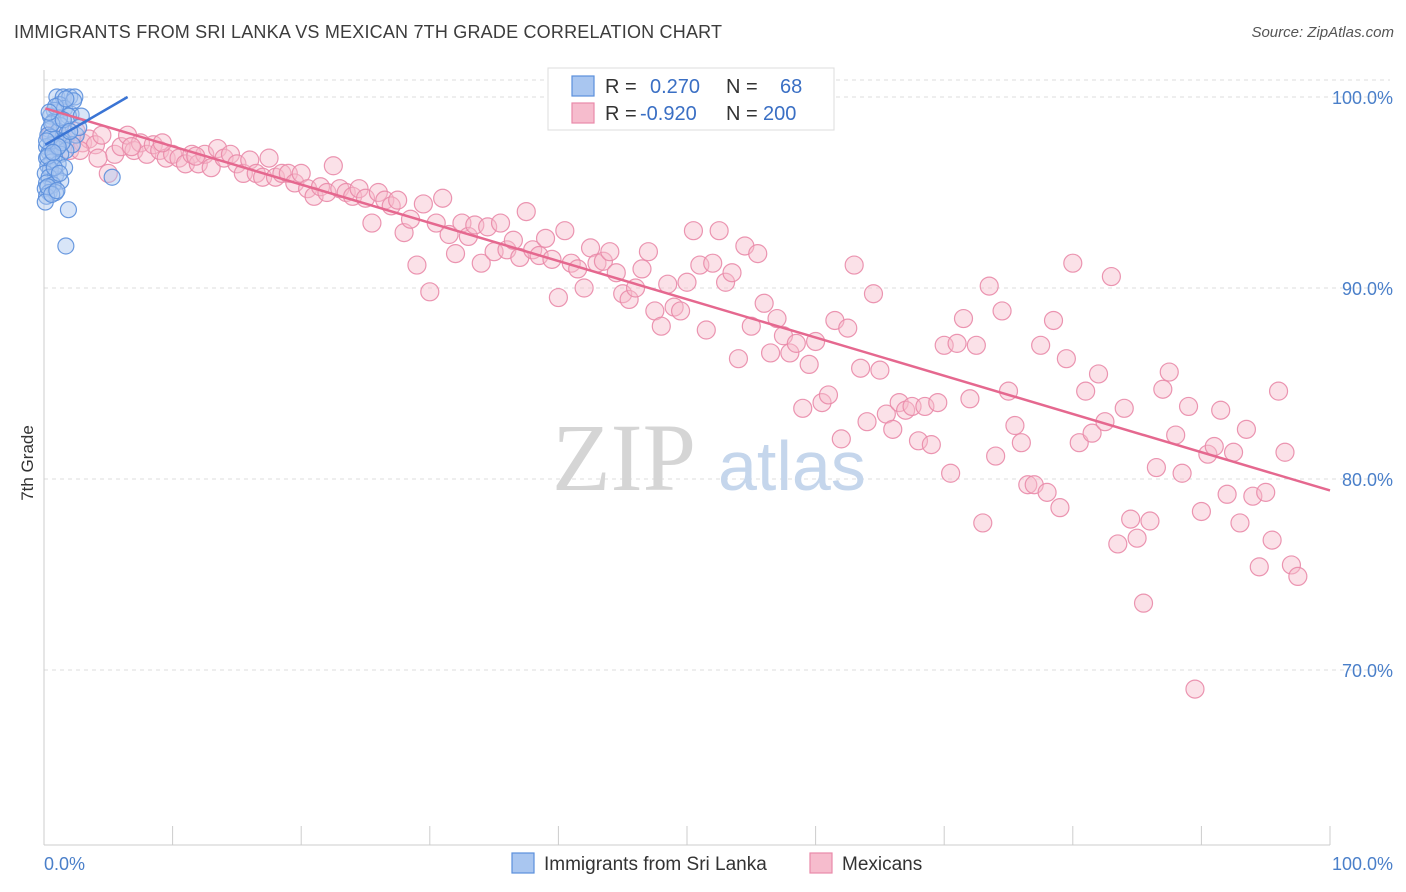  I want to click on watermark-atlas: atlas, so click(792, 466).